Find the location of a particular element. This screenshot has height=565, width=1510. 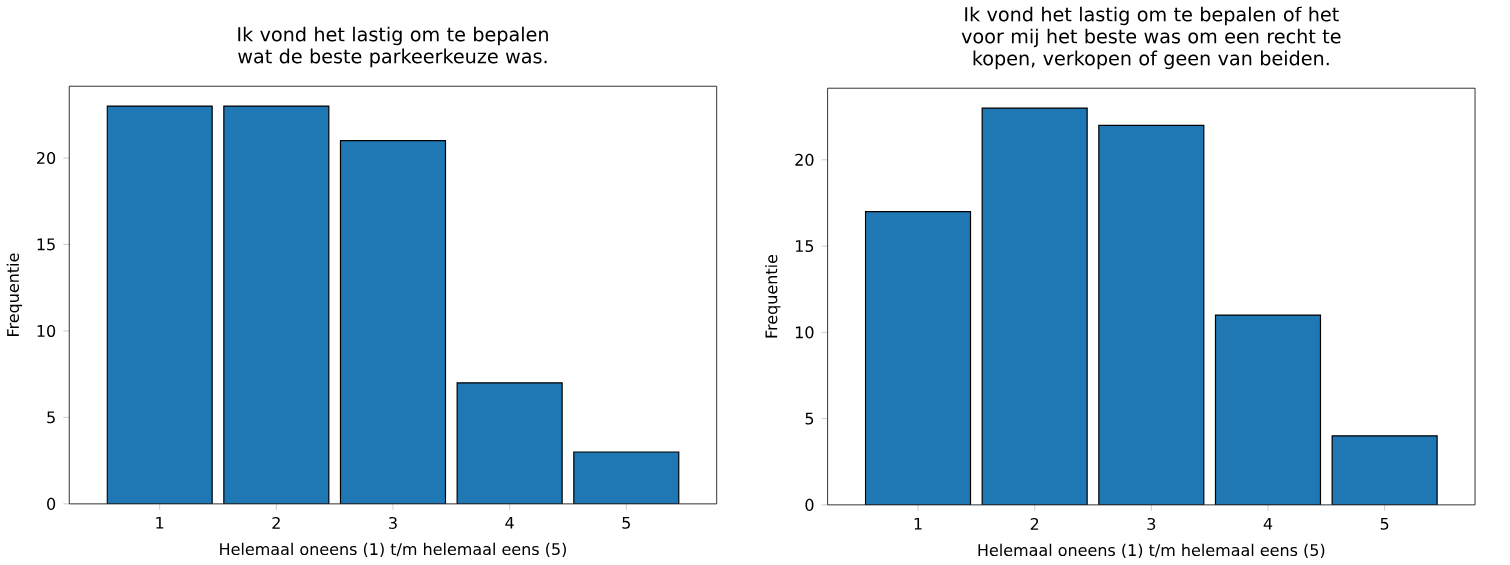

chart-title: Ik vond het lastig om te bepalen wat de beste parkeerkeuze was. is located at coordinates (393, 47).